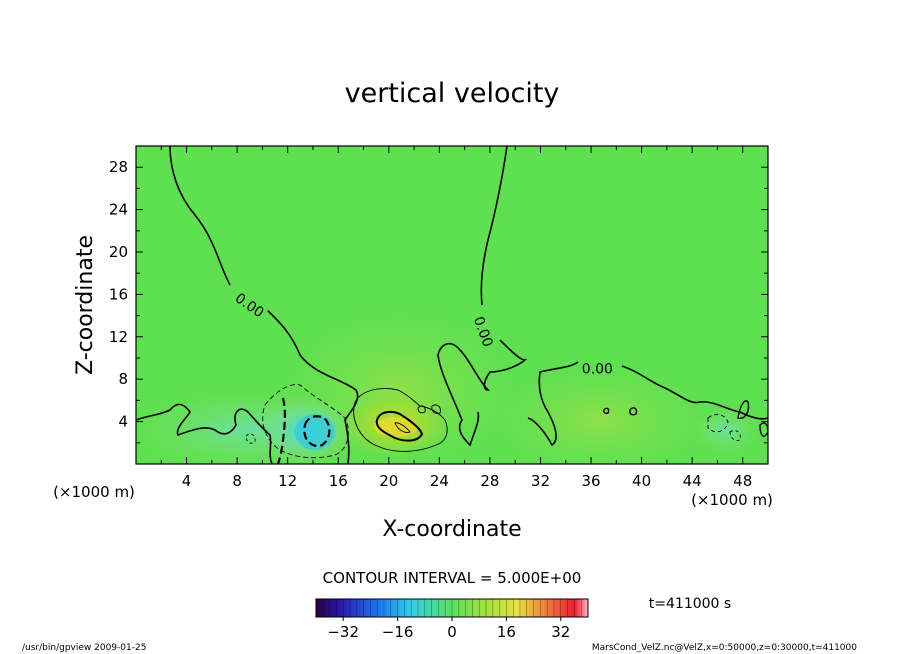 This screenshot has width=904, height=654. I want to click on colorbar-tick-label: 16, so click(506, 632).